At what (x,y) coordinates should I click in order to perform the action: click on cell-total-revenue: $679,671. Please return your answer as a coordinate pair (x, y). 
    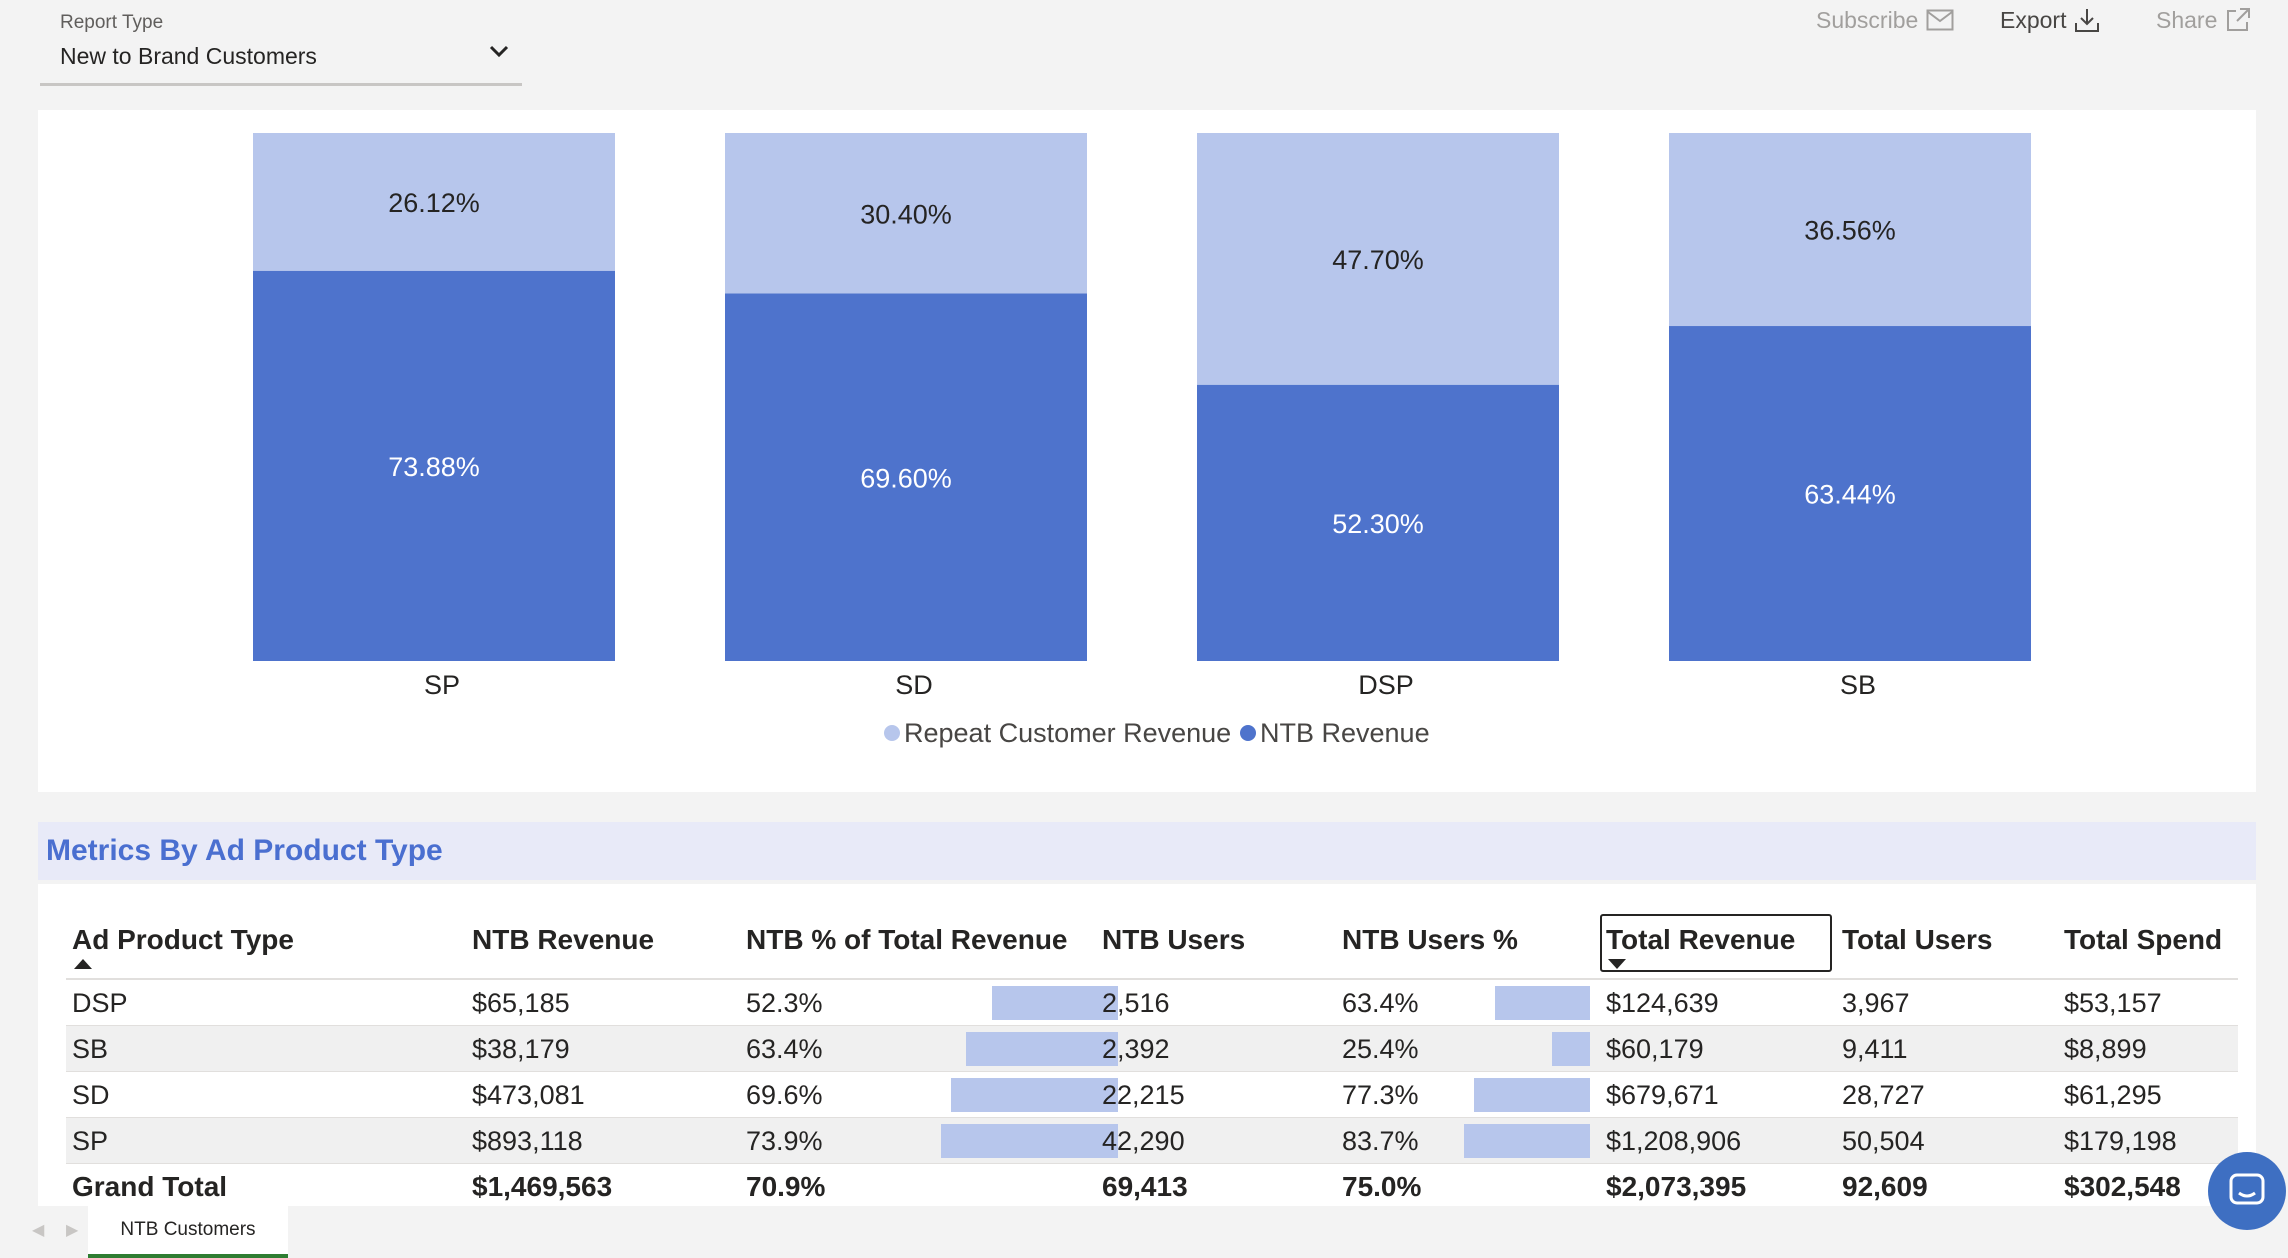
    Looking at the image, I should click on (1662, 1095).